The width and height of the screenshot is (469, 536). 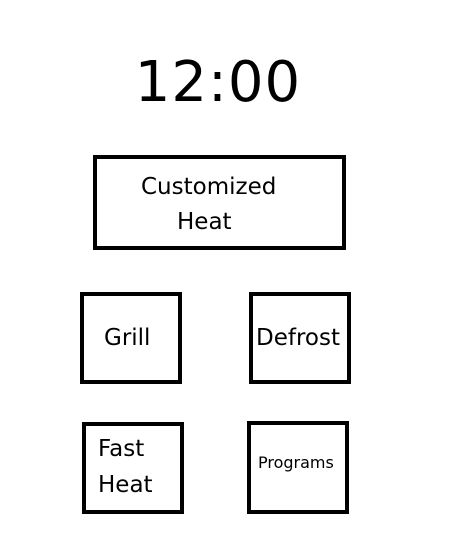 I want to click on customized-heat-label-line1: Customized, so click(x=209, y=187).